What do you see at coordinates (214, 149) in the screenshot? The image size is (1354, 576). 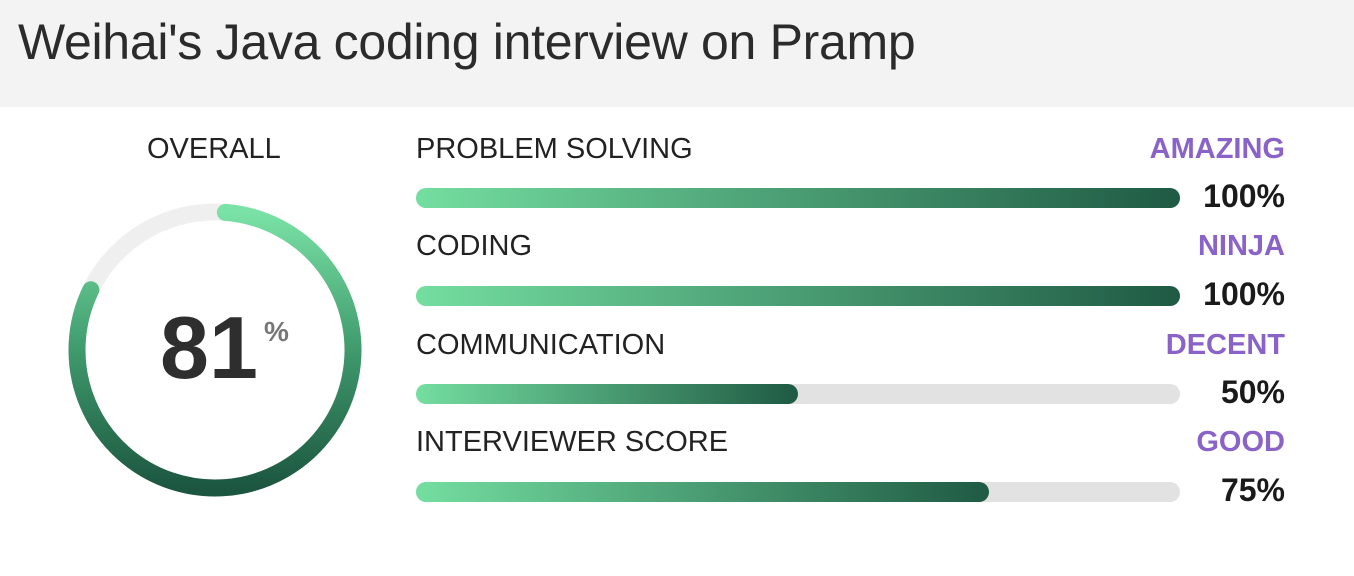 I see `overall-label: OVERALL` at bounding box center [214, 149].